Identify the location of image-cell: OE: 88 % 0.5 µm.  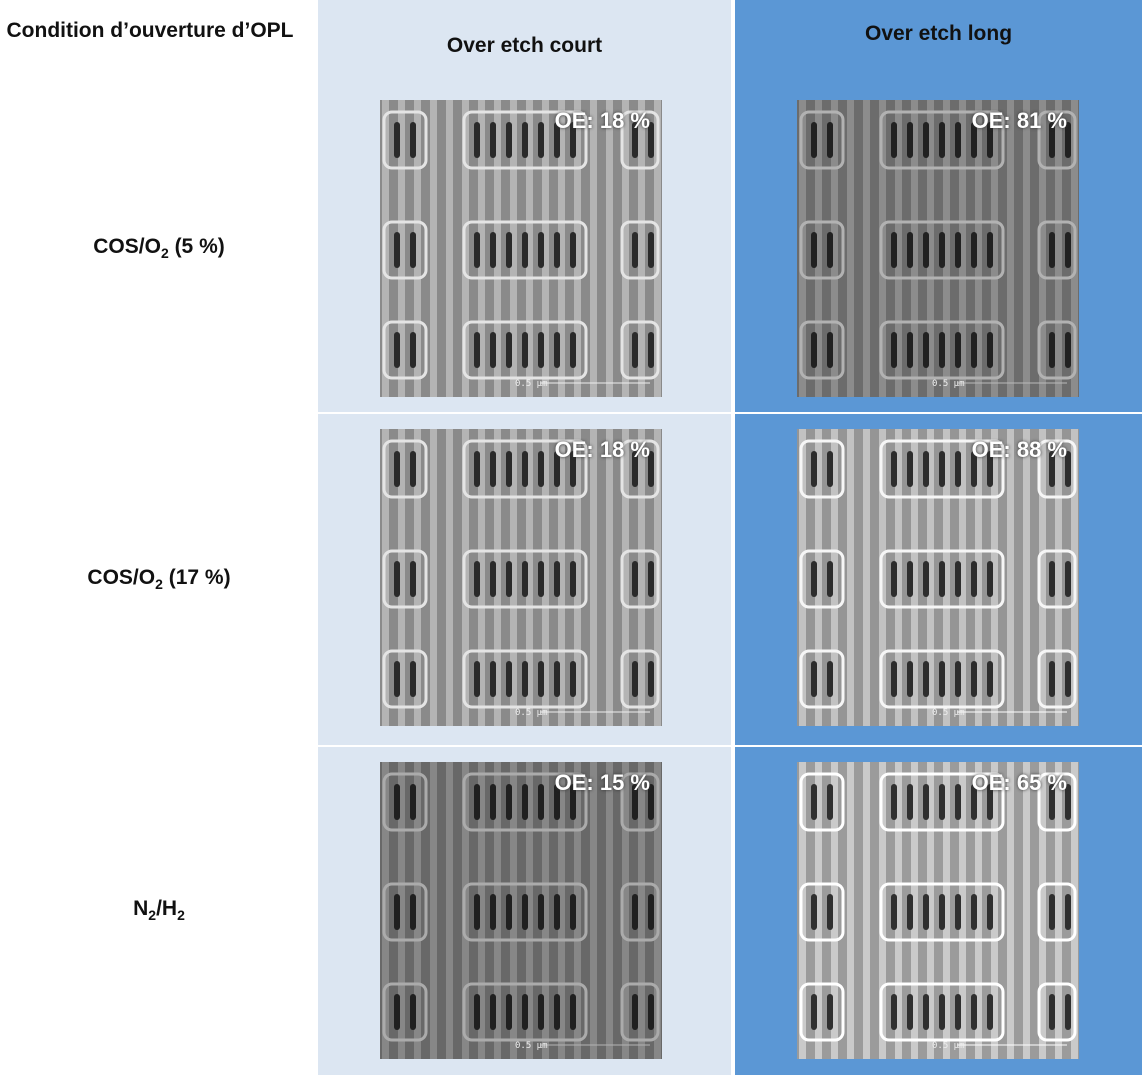
(938, 577).